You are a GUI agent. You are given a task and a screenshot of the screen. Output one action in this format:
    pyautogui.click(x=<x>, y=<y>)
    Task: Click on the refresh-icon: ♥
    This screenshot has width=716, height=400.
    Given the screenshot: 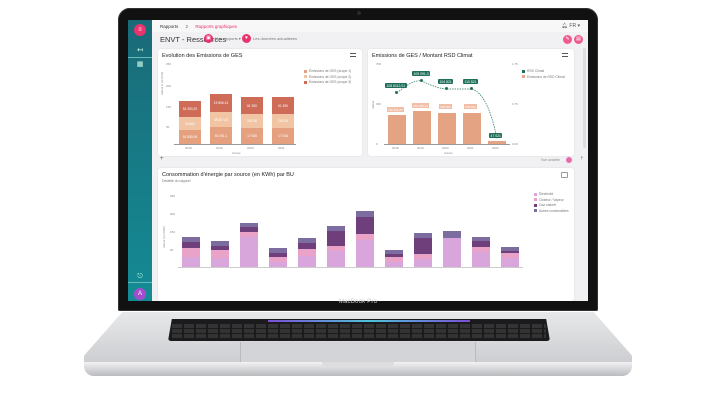 What is the action you would take?
    pyautogui.click(x=246, y=38)
    